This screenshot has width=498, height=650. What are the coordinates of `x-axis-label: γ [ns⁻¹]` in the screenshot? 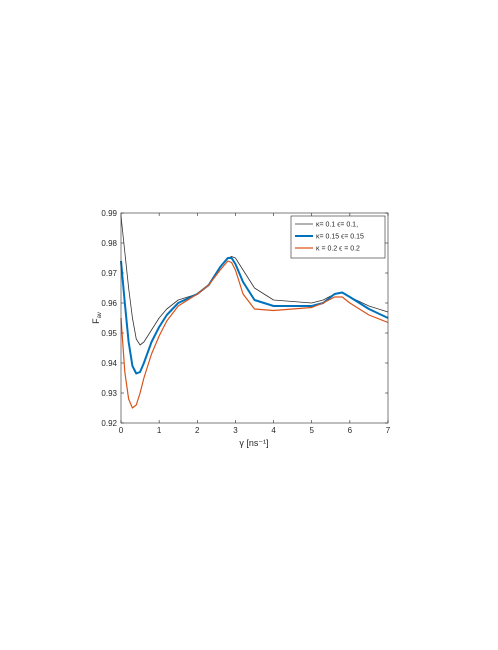 It's located at (253, 443).